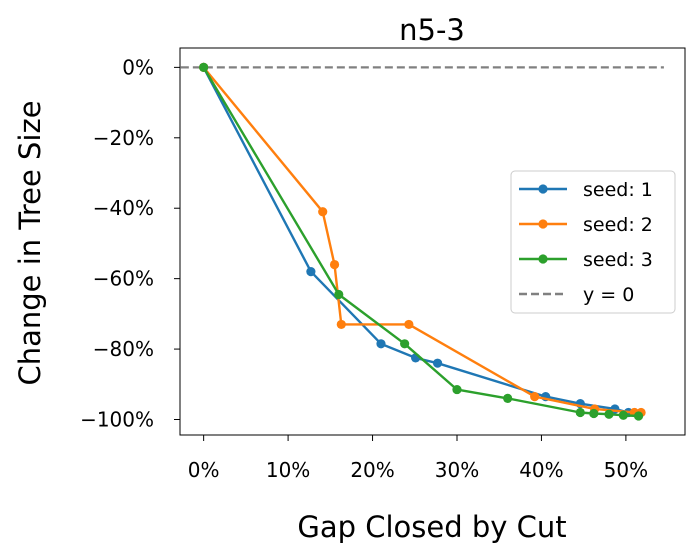  I want to click on x-tick-label: 10%, so click(288, 470).